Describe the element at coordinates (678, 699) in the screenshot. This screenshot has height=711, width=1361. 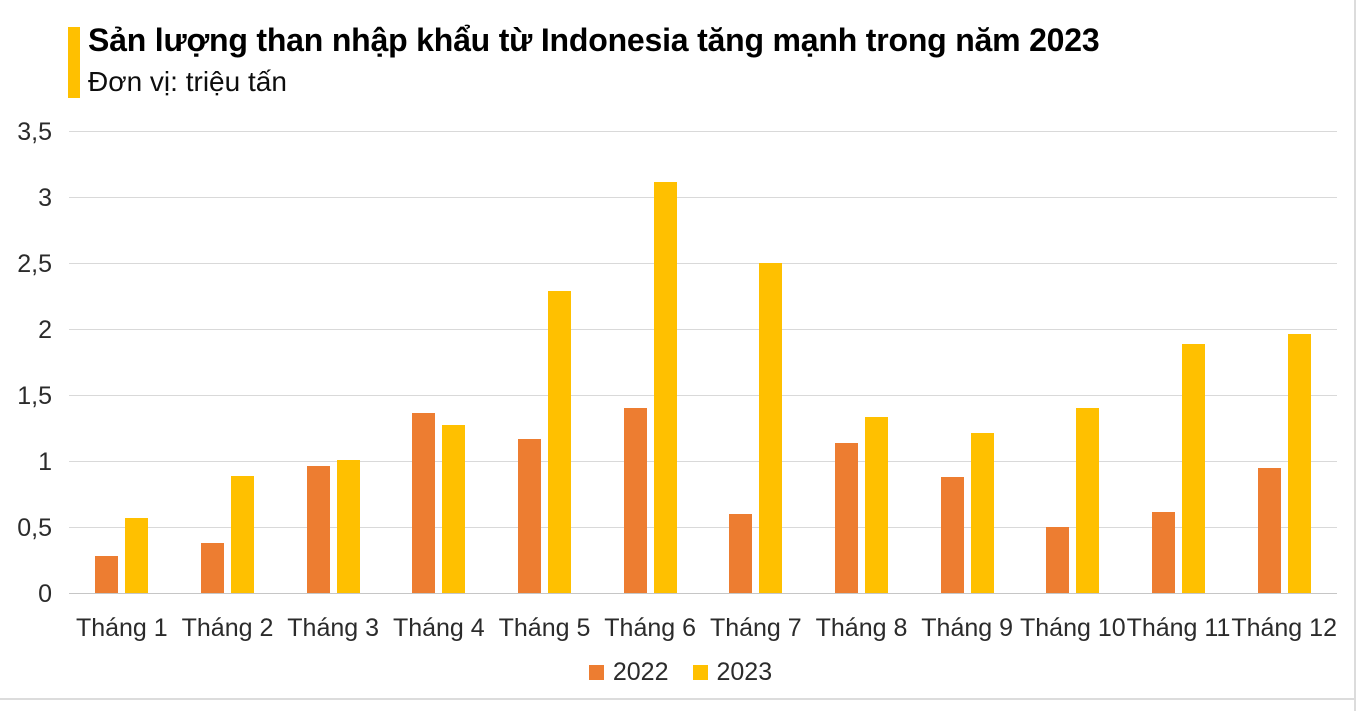
I see `bottom-border-divider` at that location.